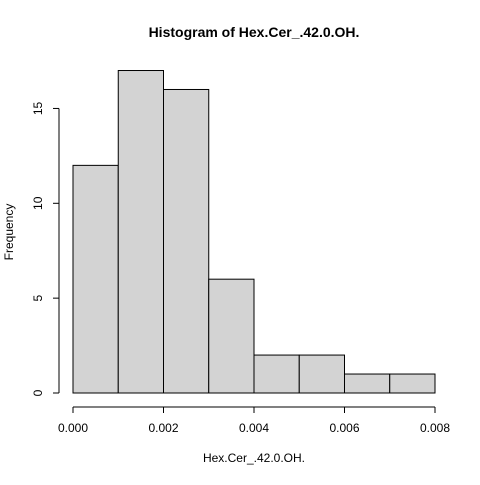 Image resolution: width=480 pixels, height=485 pixels. I want to click on chart-title: Histogram of Hex.Cer_.42.0.OH., so click(254, 32).